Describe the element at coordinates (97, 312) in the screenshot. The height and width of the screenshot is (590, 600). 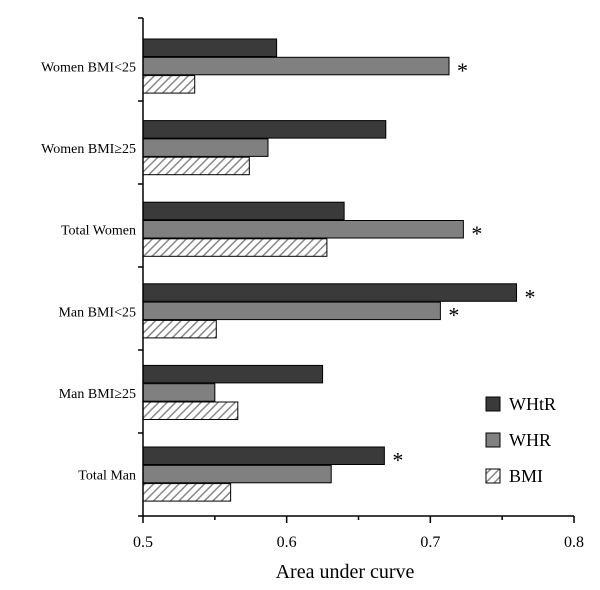
I see `category-label: Man BMI<25` at that location.